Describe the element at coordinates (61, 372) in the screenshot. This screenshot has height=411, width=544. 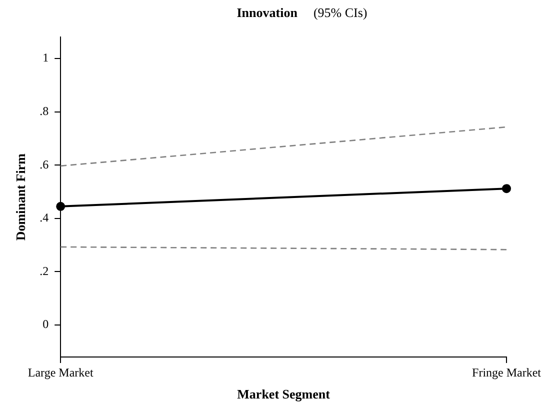
I see `x-tick-label: Large Market` at that location.